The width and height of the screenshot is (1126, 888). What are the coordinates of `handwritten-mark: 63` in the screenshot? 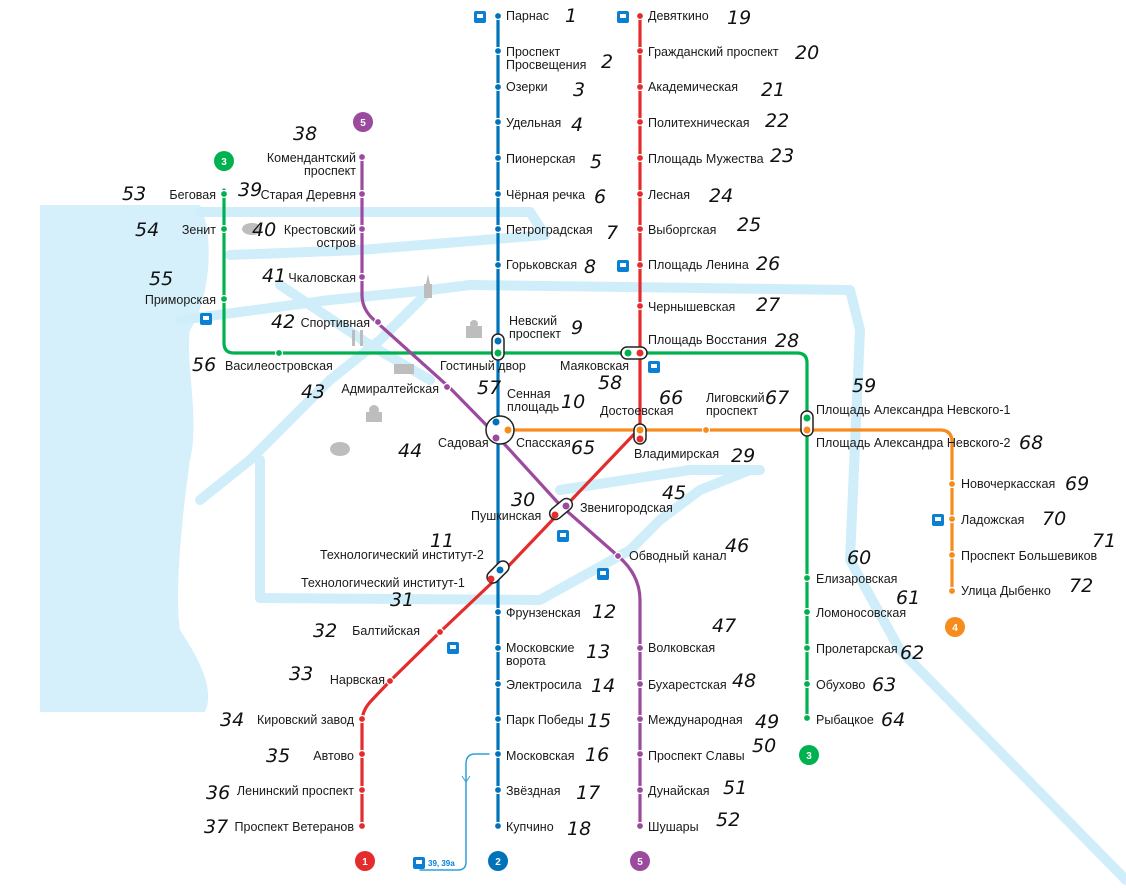 It's located at (884, 685).